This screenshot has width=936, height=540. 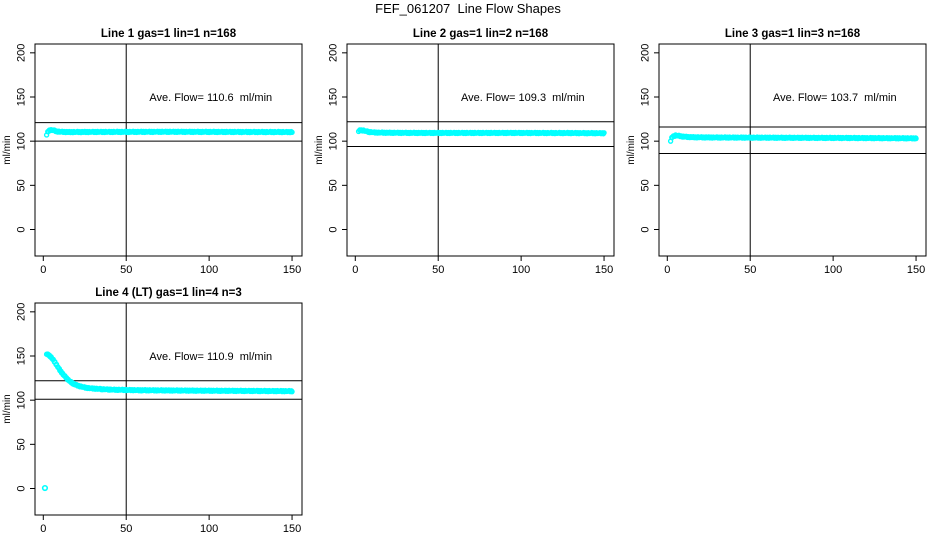 I want to click on outlier-point, so click(x=45, y=488).